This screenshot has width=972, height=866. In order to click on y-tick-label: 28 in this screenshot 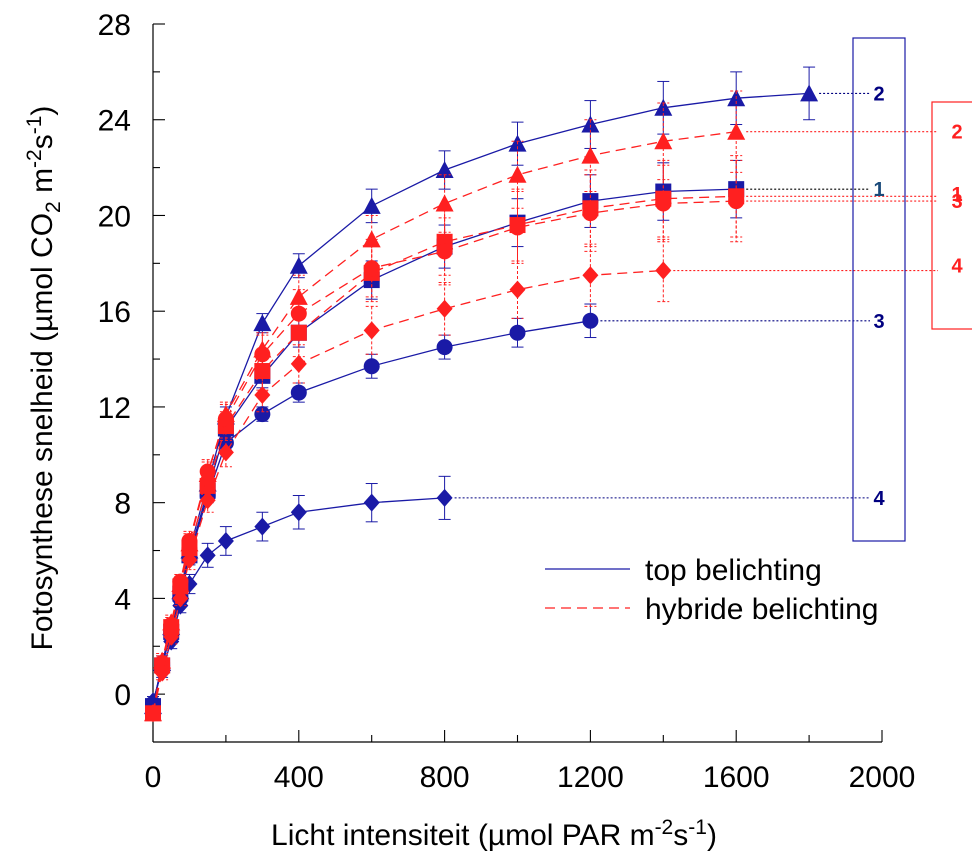, I will do `click(114, 25)`.